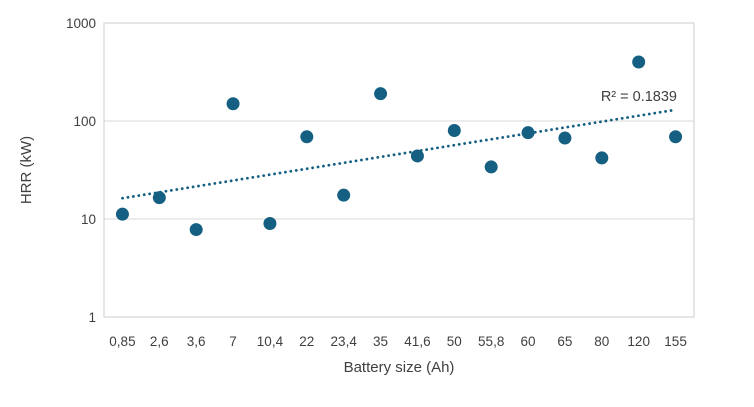  Describe the element at coordinates (122, 214) in the screenshot. I see `data-point-0,85` at that location.